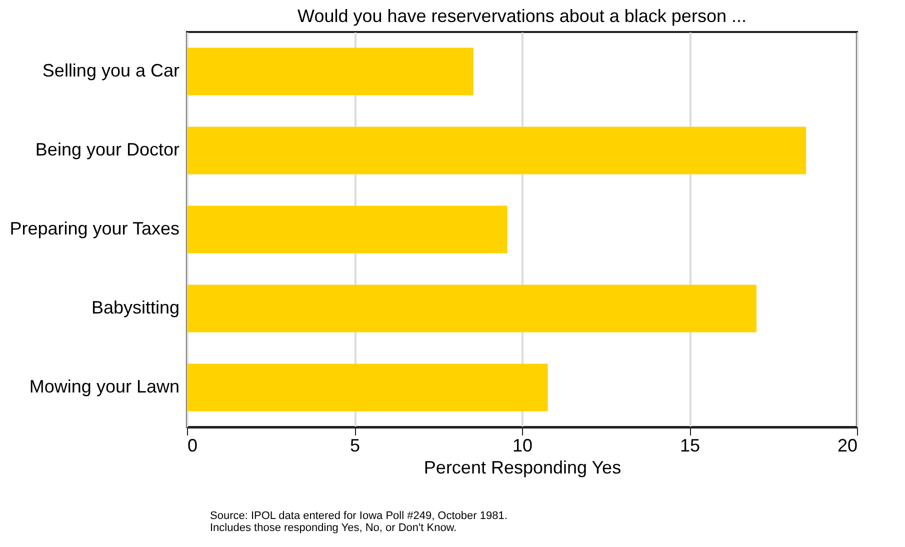 The height and width of the screenshot is (547, 905). What do you see at coordinates (522, 446) in the screenshot?
I see `x-tick-label: 10` at bounding box center [522, 446].